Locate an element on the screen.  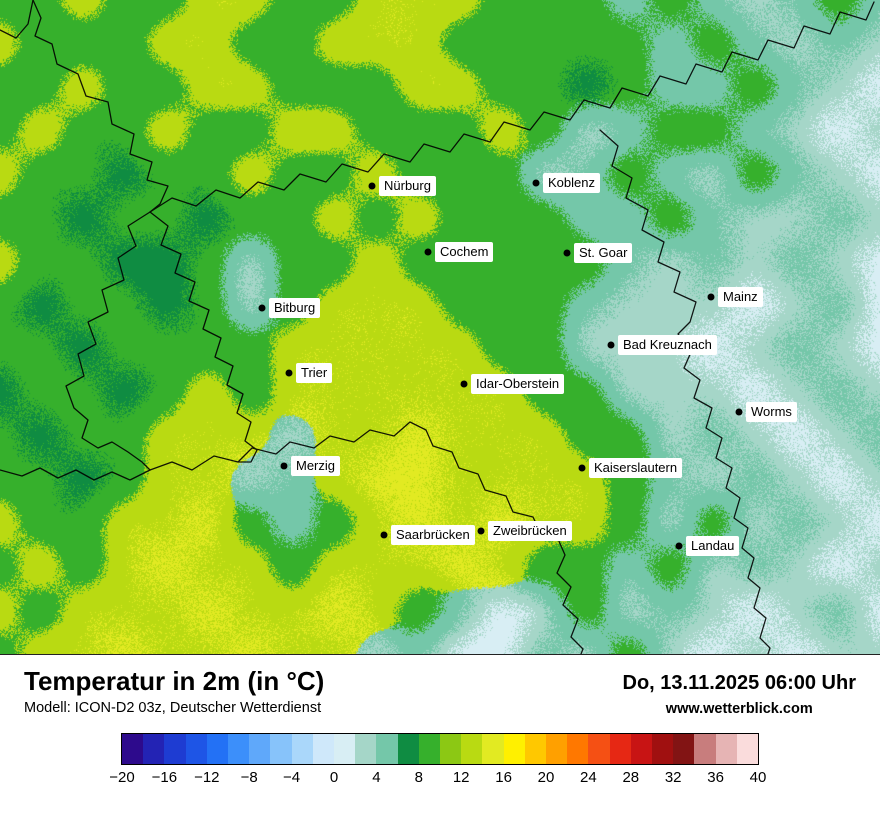
legend-tick-label: 4 is located at coordinates (376, 777).